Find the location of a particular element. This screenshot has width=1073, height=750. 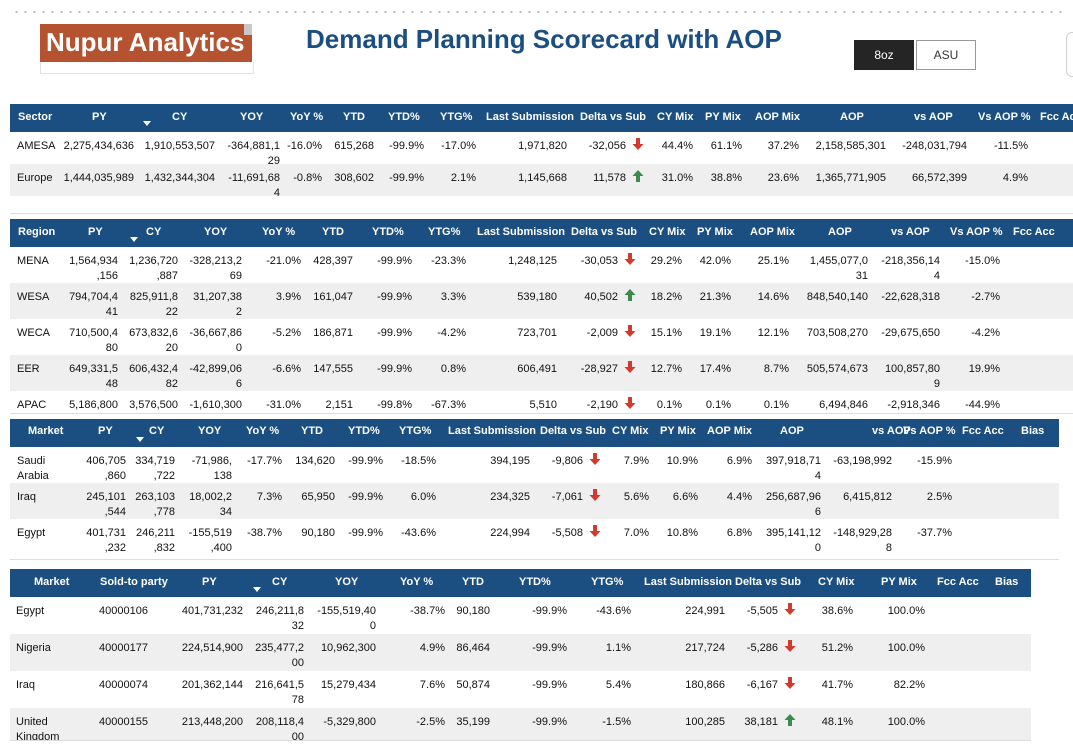

cell-cy: 673,832,6 20 is located at coordinates (153, 340).